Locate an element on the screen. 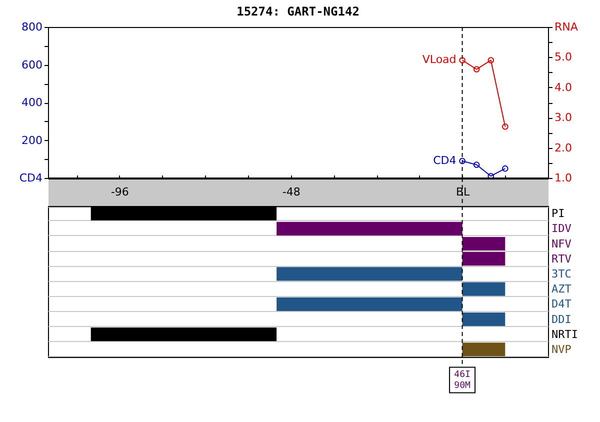 The height and width of the screenshot is (422, 600). y-tick-label: 800 is located at coordinates (32, 27).